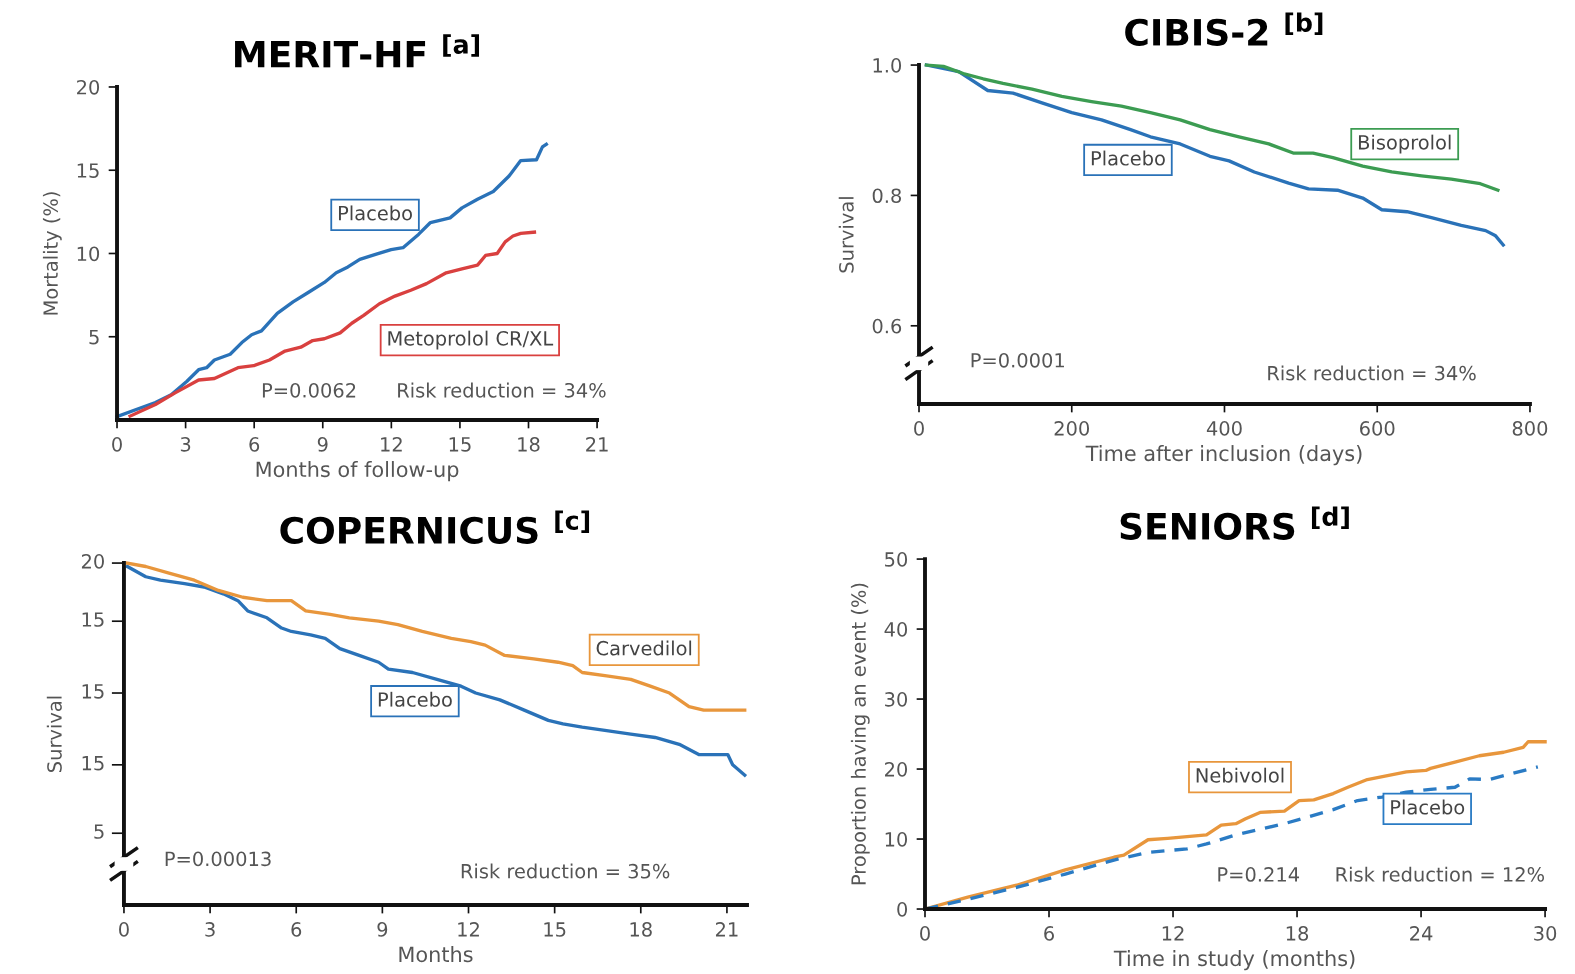 This screenshot has width=1575, height=974. What do you see at coordinates (1240, 775) in the screenshot?
I see `series-label: Nebivolol` at bounding box center [1240, 775].